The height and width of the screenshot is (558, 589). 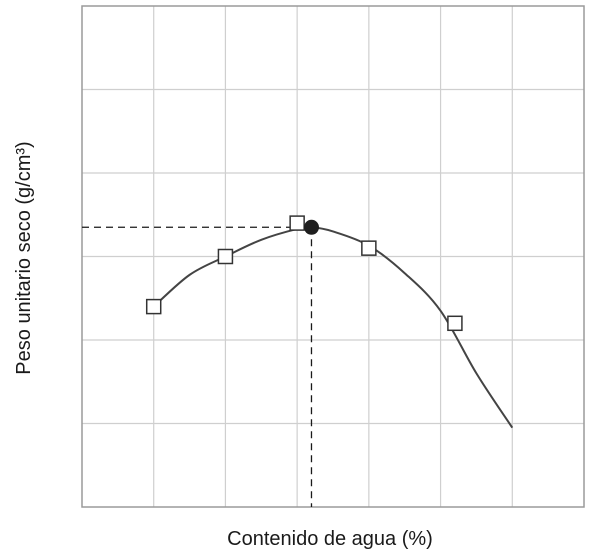 I want to click on x-axis-title: Contenido de agua (%), so click(x=330, y=539).